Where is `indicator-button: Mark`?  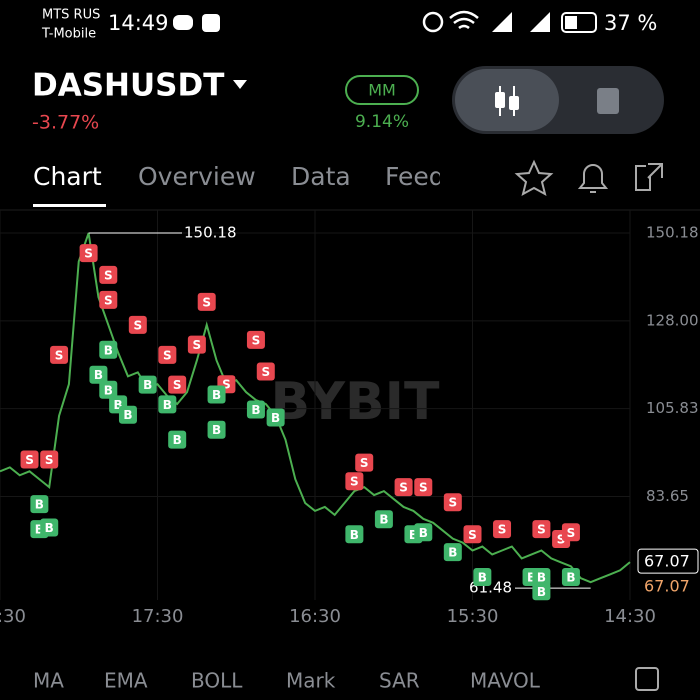 indicator-button: Mark is located at coordinates (311, 681).